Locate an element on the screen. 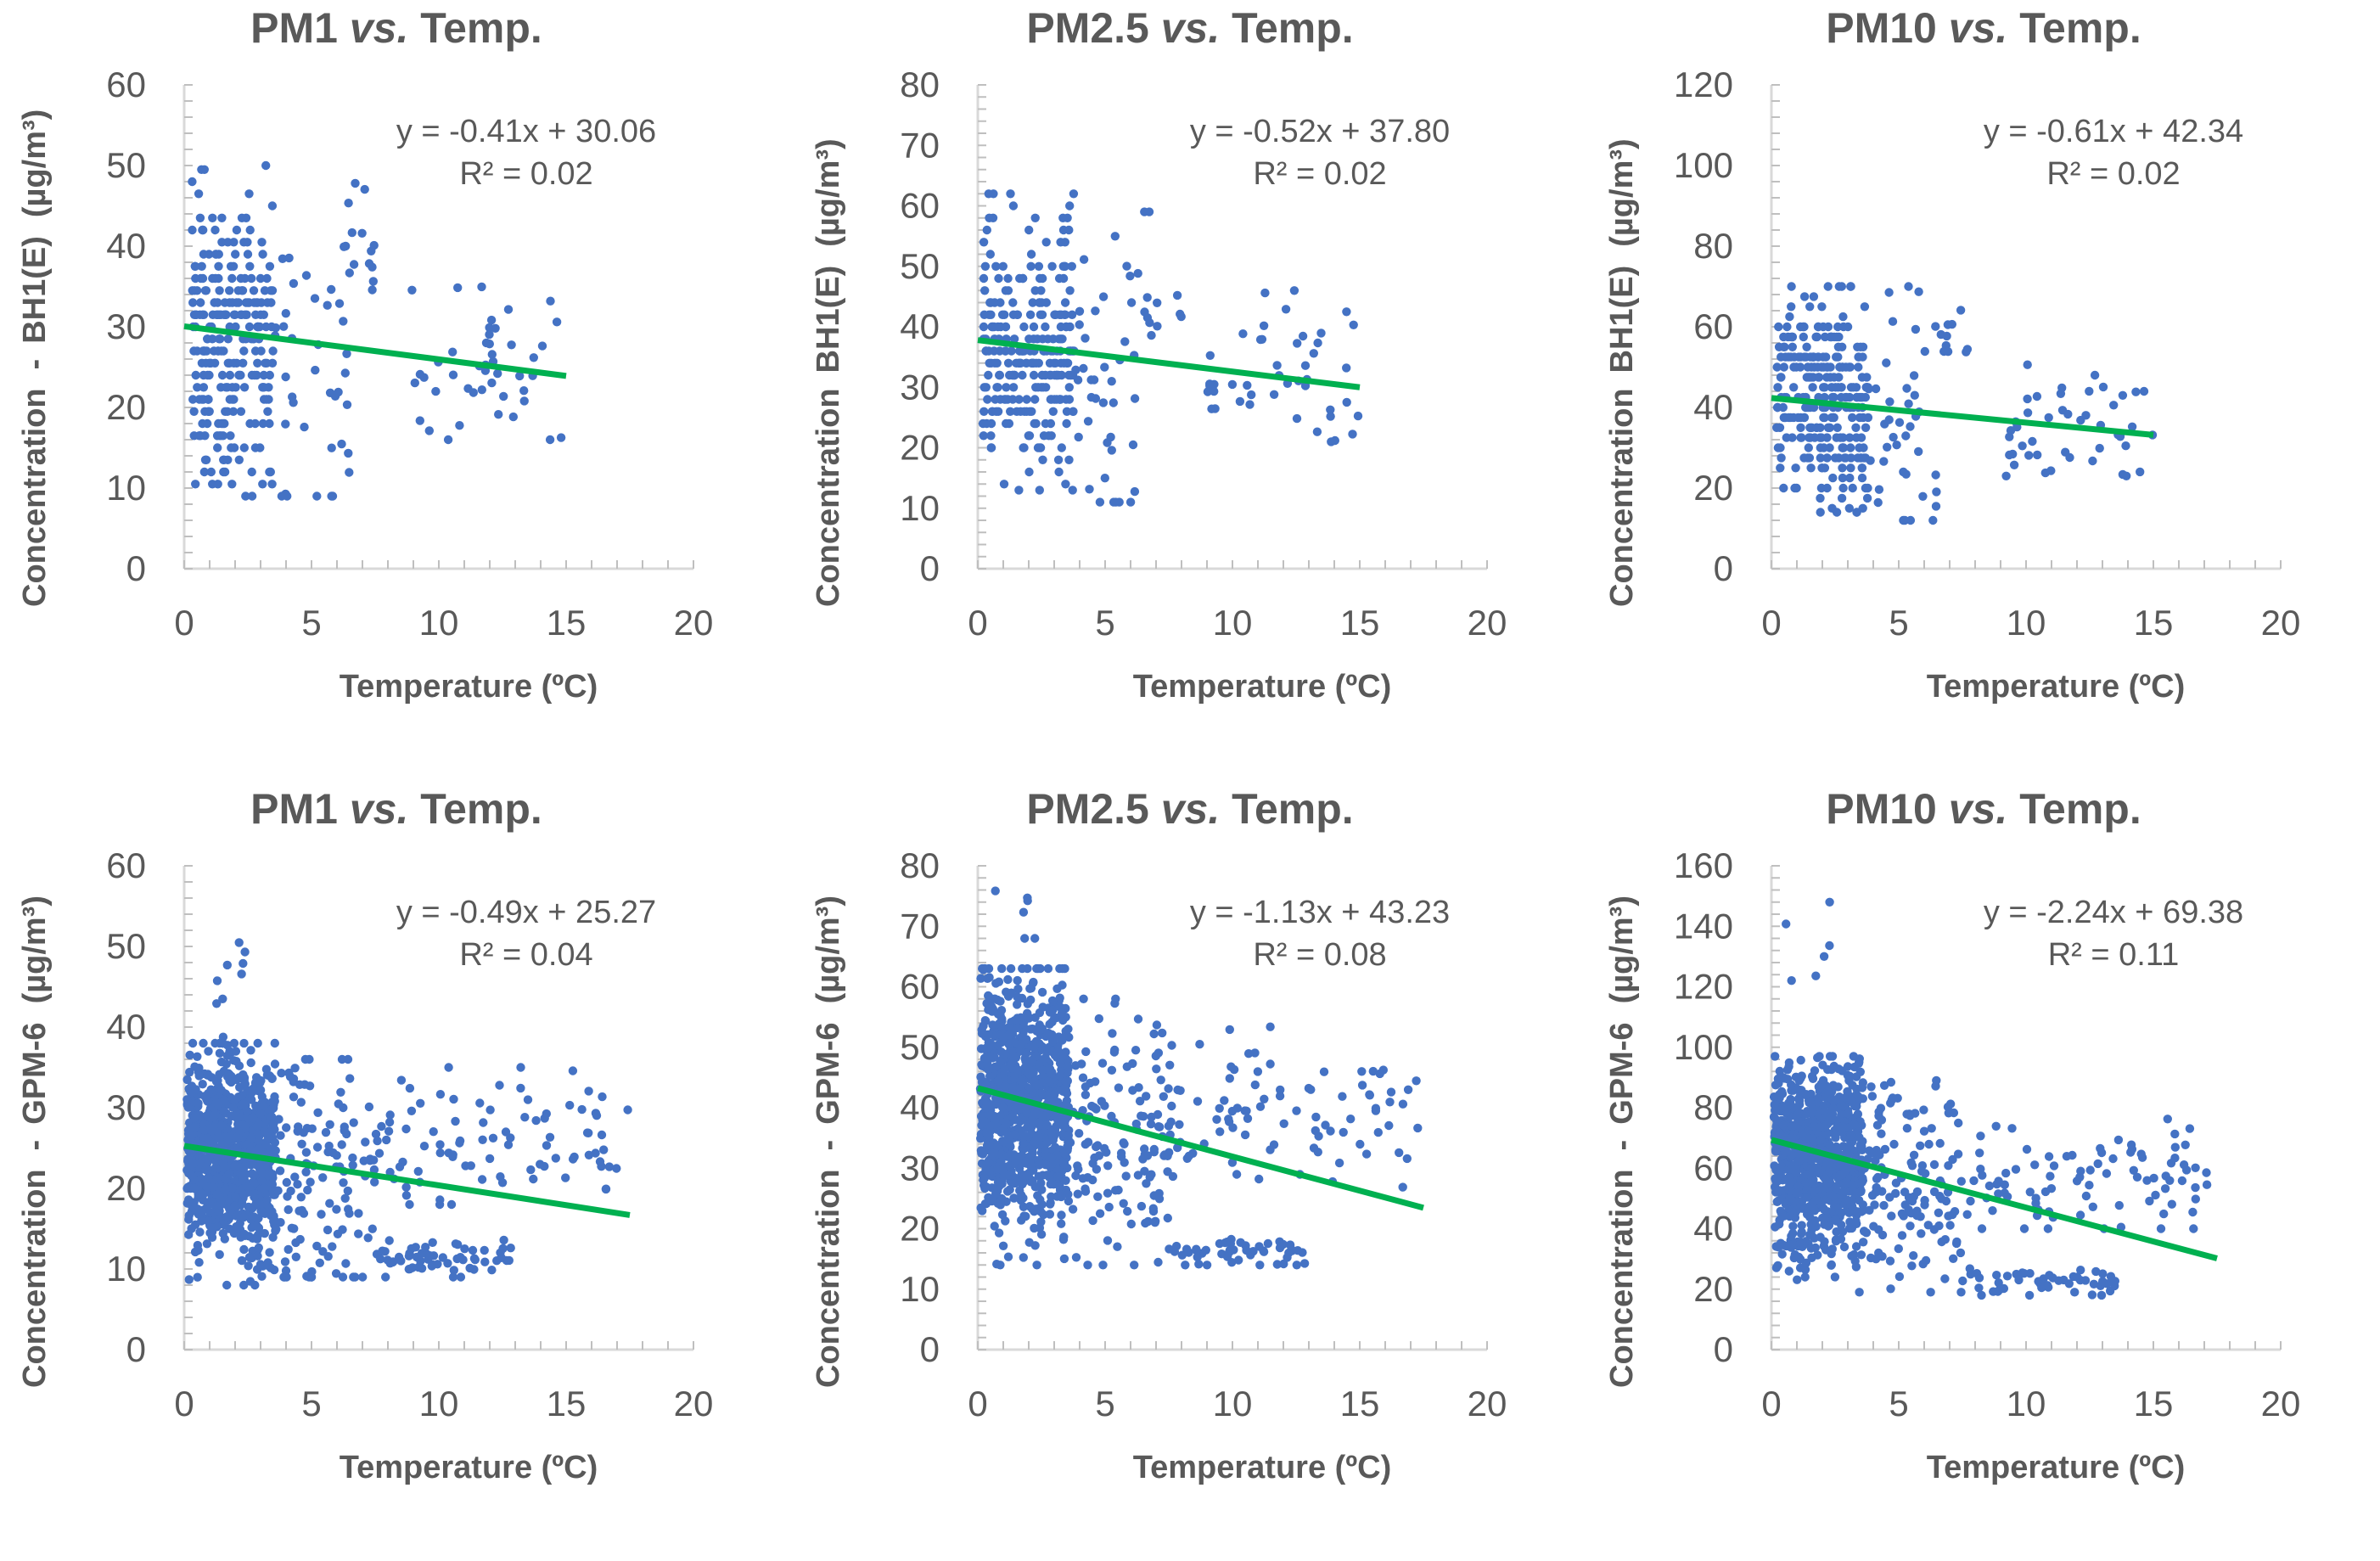  title-pollutant: PM10 is located at coordinates (1881, 28).